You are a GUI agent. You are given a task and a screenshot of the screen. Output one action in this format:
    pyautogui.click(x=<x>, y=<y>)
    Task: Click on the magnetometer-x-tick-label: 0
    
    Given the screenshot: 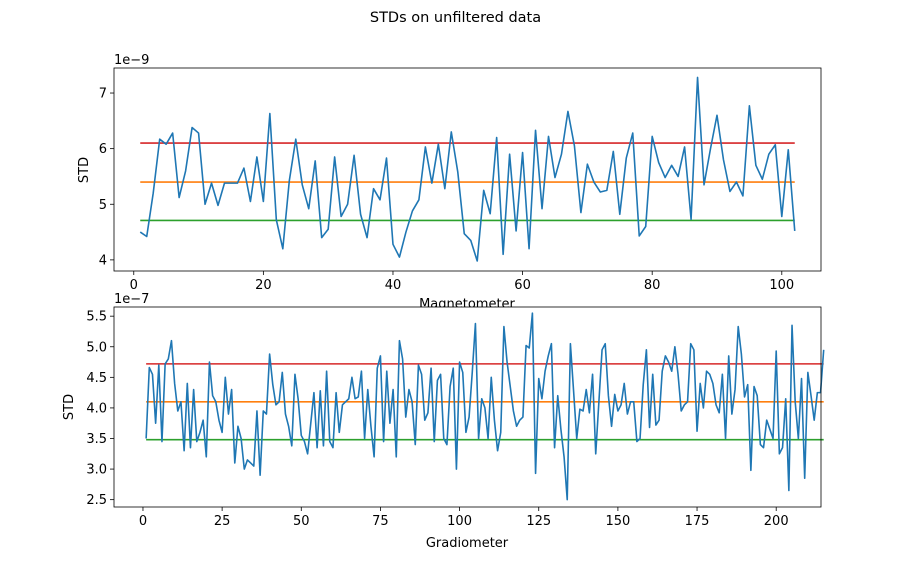 What is the action you would take?
    pyautogui.click(x=134, y=285)
    